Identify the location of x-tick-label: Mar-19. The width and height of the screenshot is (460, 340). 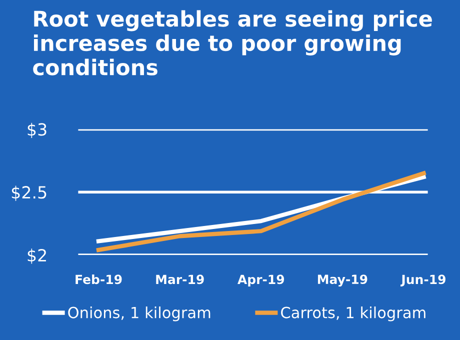
(180, 279).